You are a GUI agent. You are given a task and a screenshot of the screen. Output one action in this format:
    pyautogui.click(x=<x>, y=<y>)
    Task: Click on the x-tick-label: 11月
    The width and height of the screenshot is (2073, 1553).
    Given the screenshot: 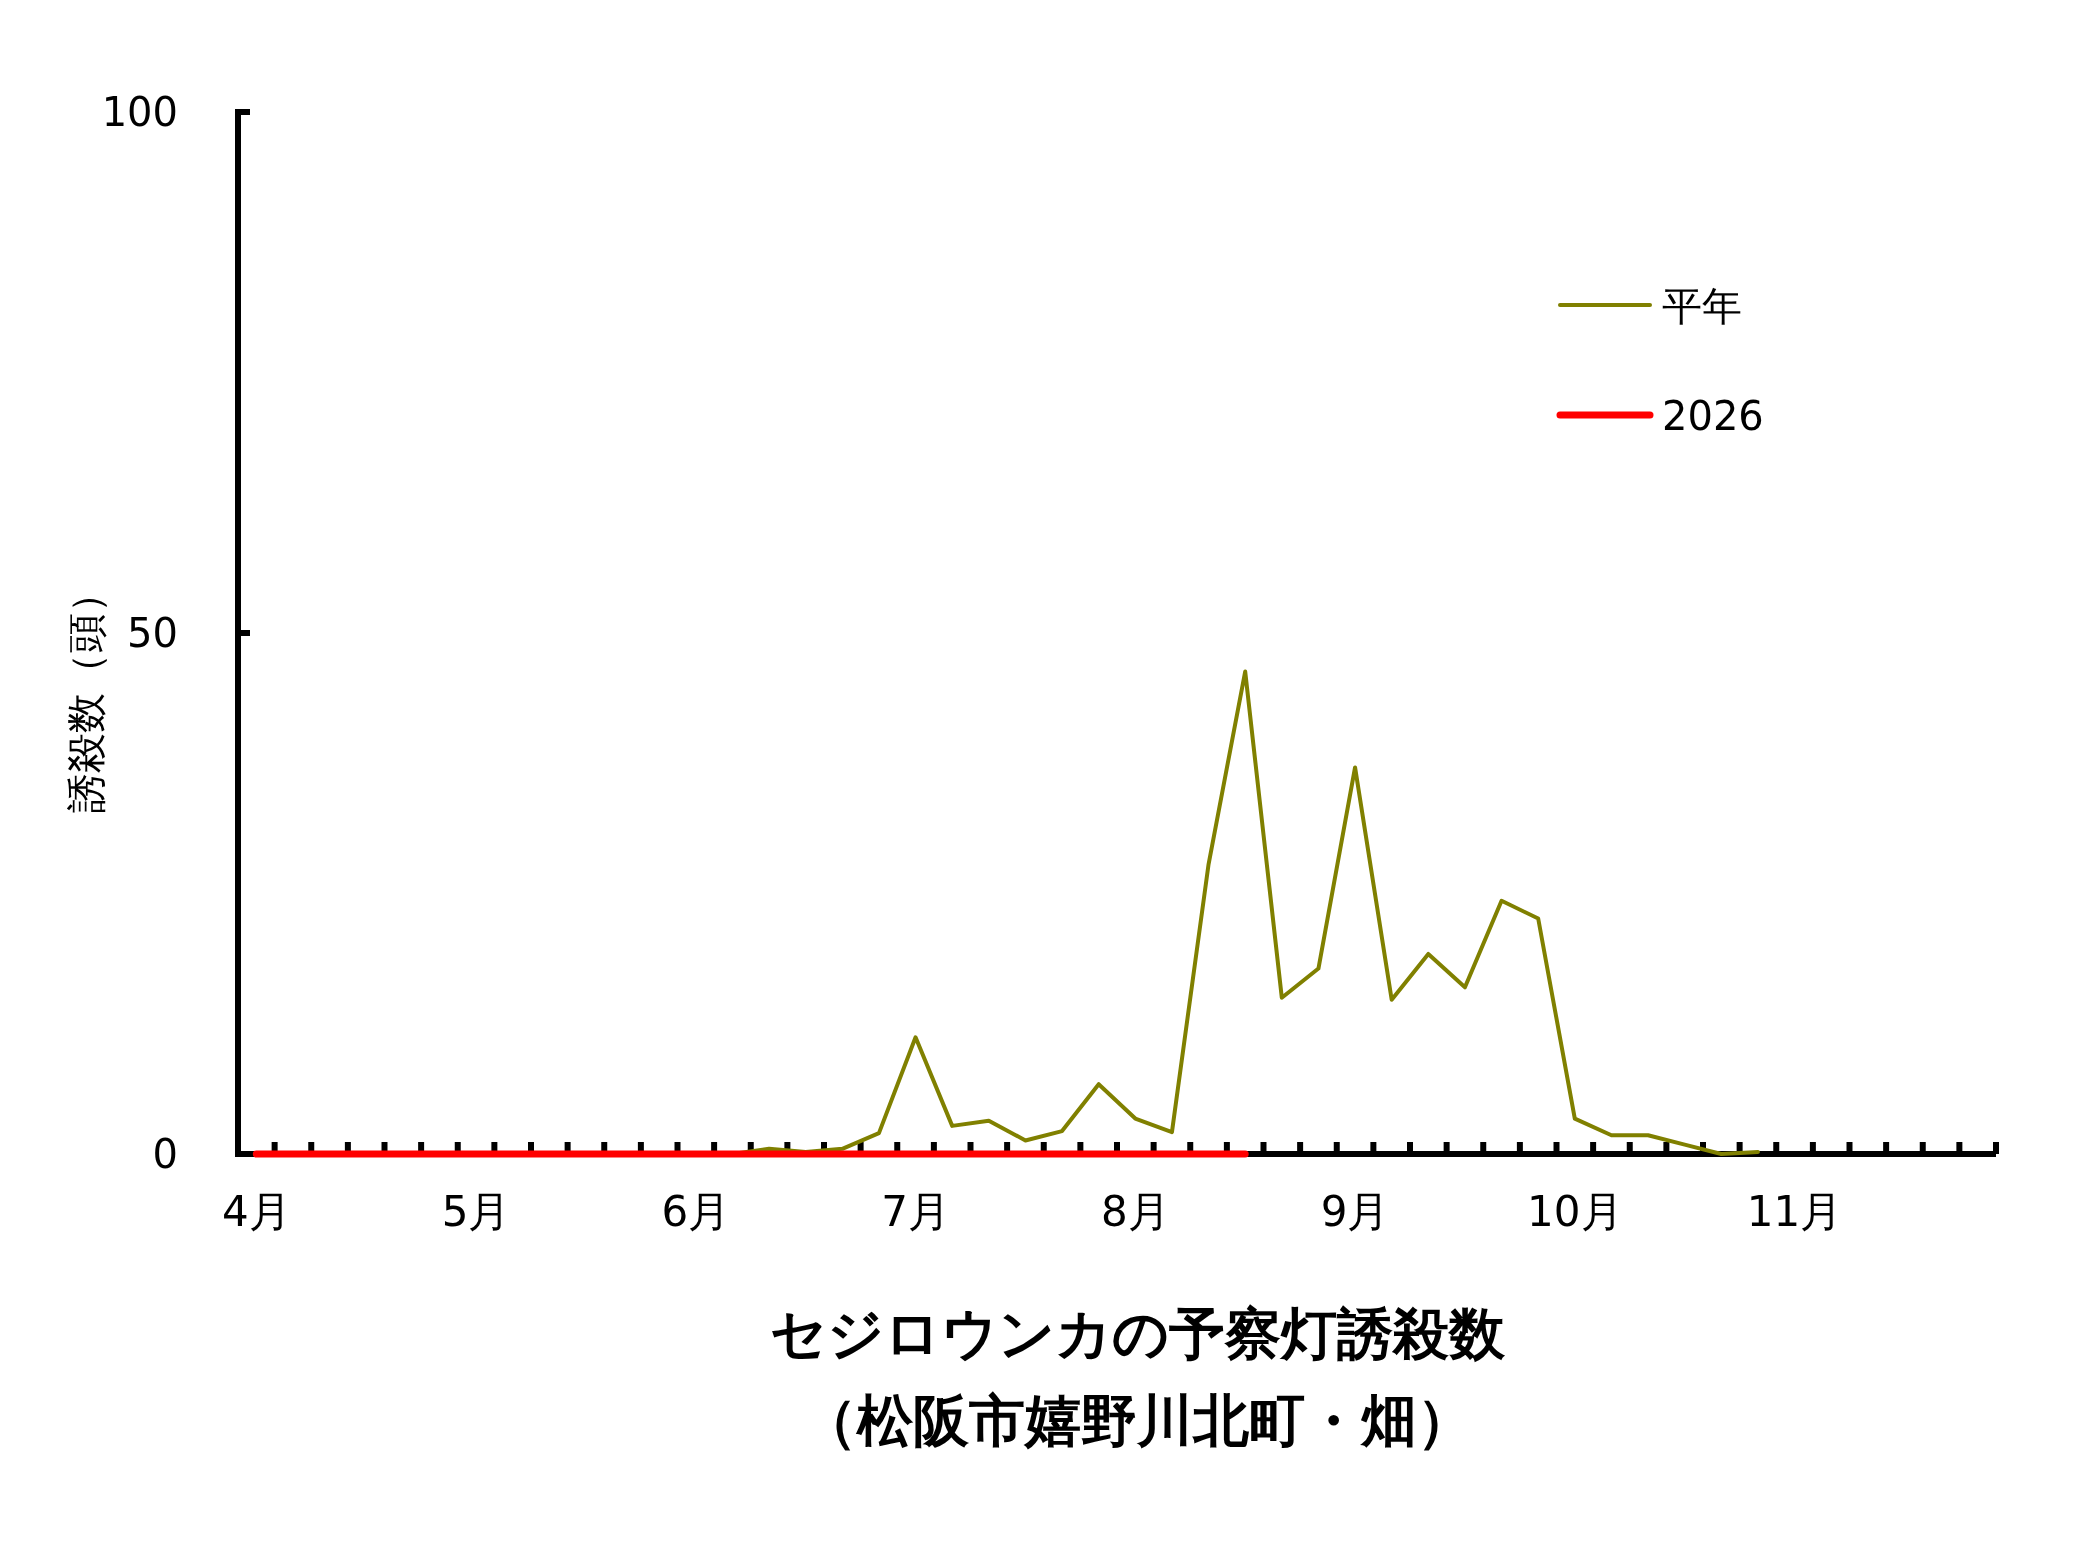 What is the action you would take?
    pyautogui.click(x=1794, y=1211)
    